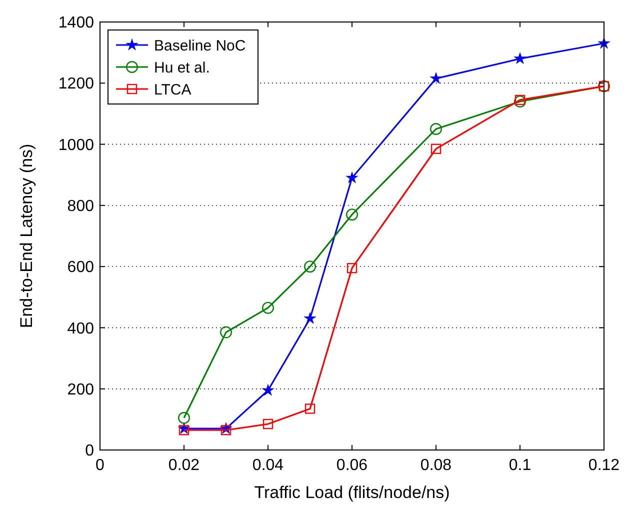 This screenshot has width=634, height=516. I want to click on x-tick-label: 0.06, so click(352, 465).